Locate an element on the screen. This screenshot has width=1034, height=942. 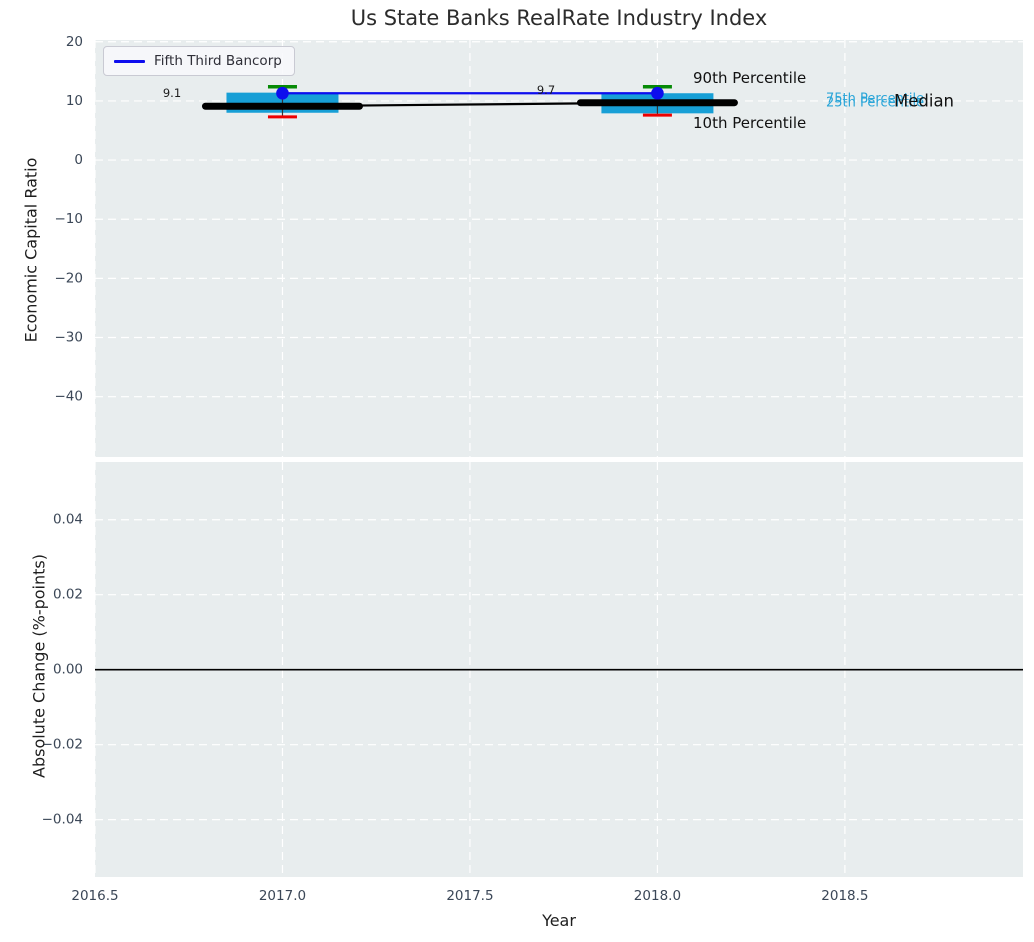
y-tick-label: 0.04 is located at coordinates (68, 520).